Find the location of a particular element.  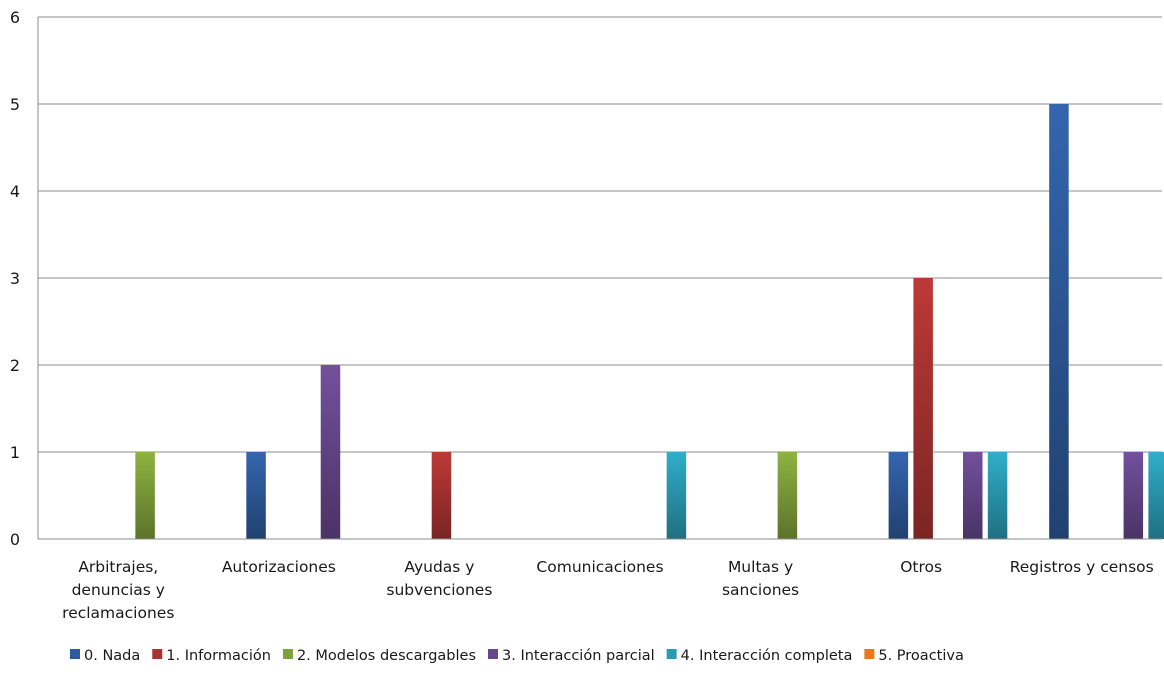

legend-item: 1. Información is located at coordinates (211, 656).